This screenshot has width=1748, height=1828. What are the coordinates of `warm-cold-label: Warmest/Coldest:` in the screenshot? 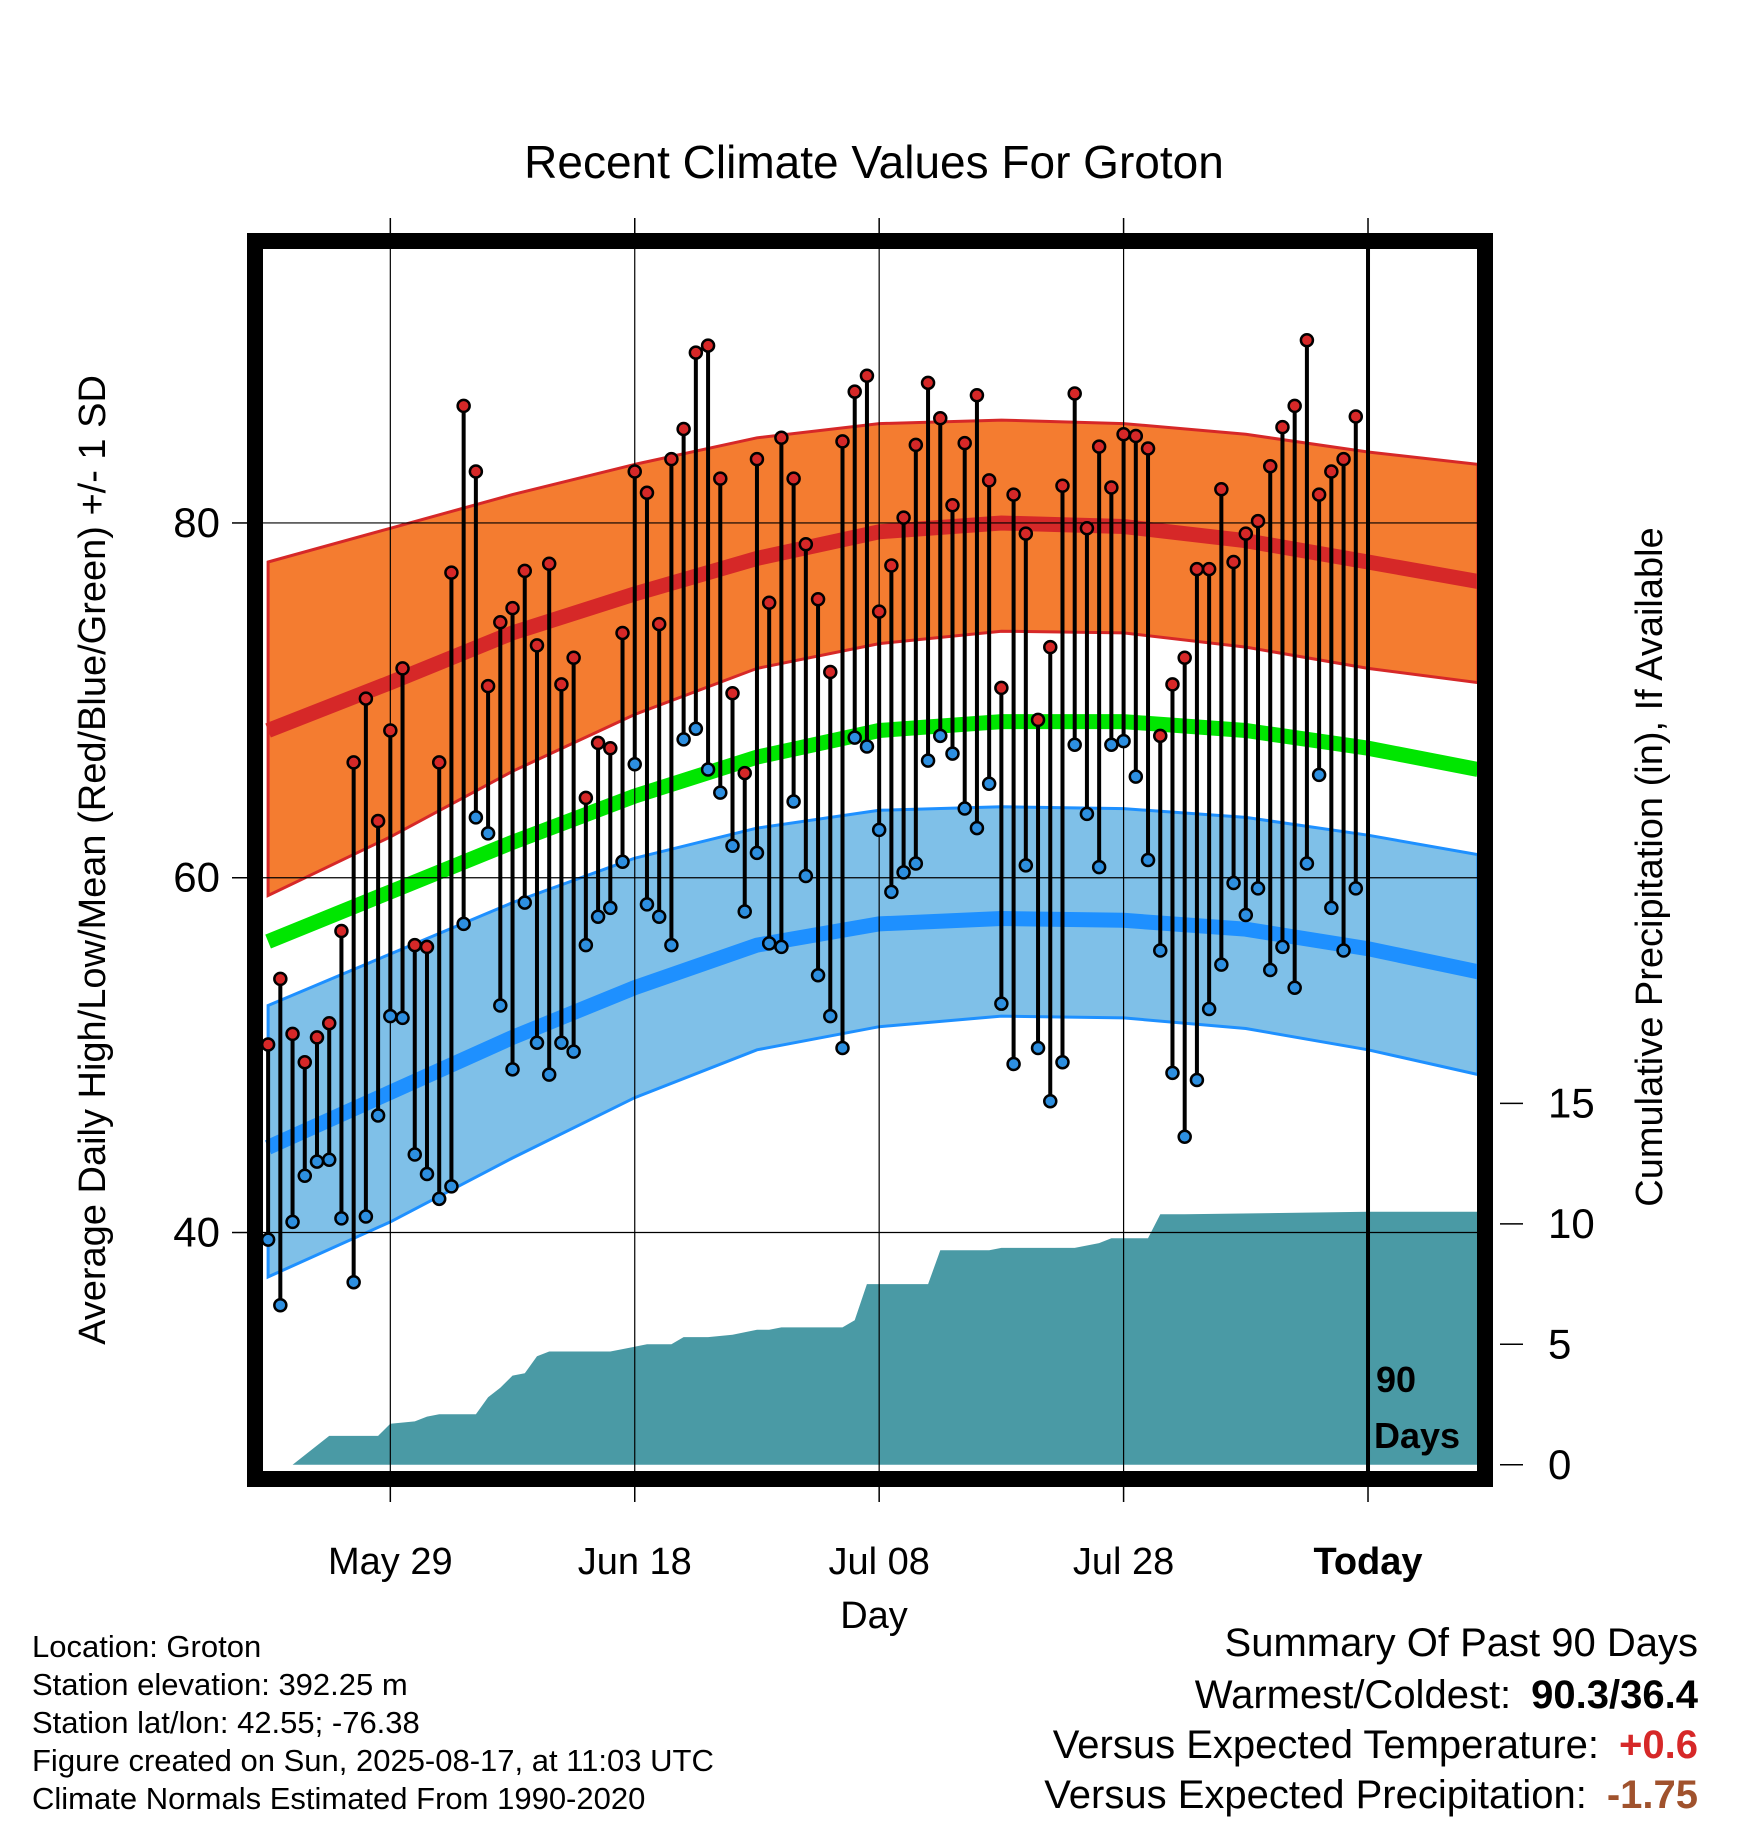 It's located at (1353, 1695).